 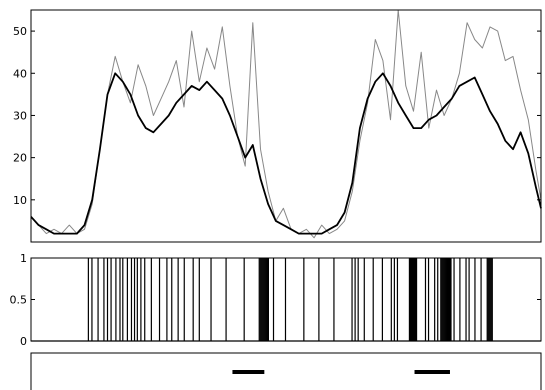 I want to click on panel3-frame, so click(x=286, y=371).